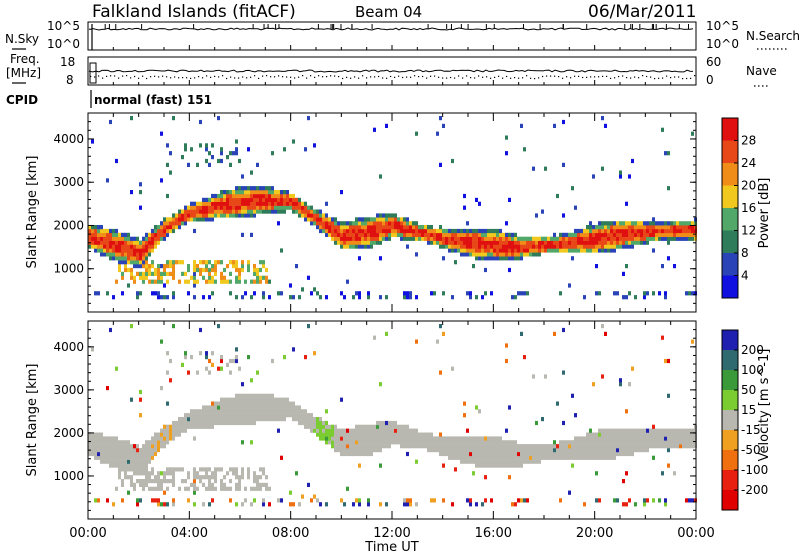 This screenshot has height=554, width=800. I want to click on cpid-label: CPID, so click(22, 100).